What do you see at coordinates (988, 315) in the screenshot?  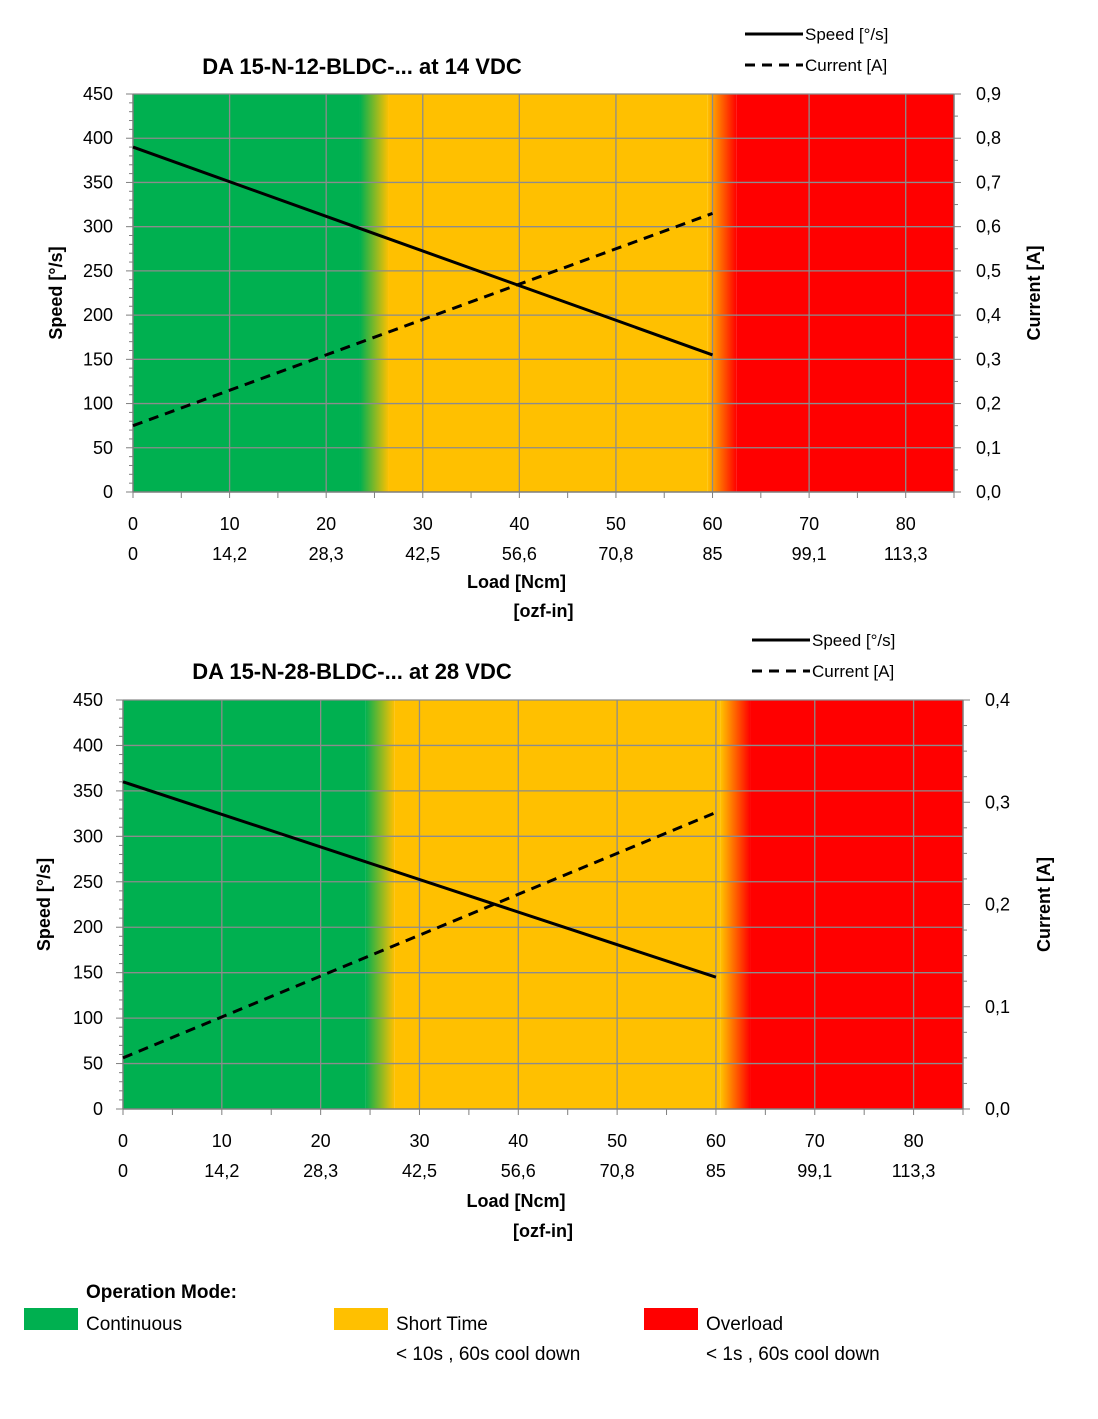 I see `y2-tick-label: 0,4` at bounding box center [988, 315].